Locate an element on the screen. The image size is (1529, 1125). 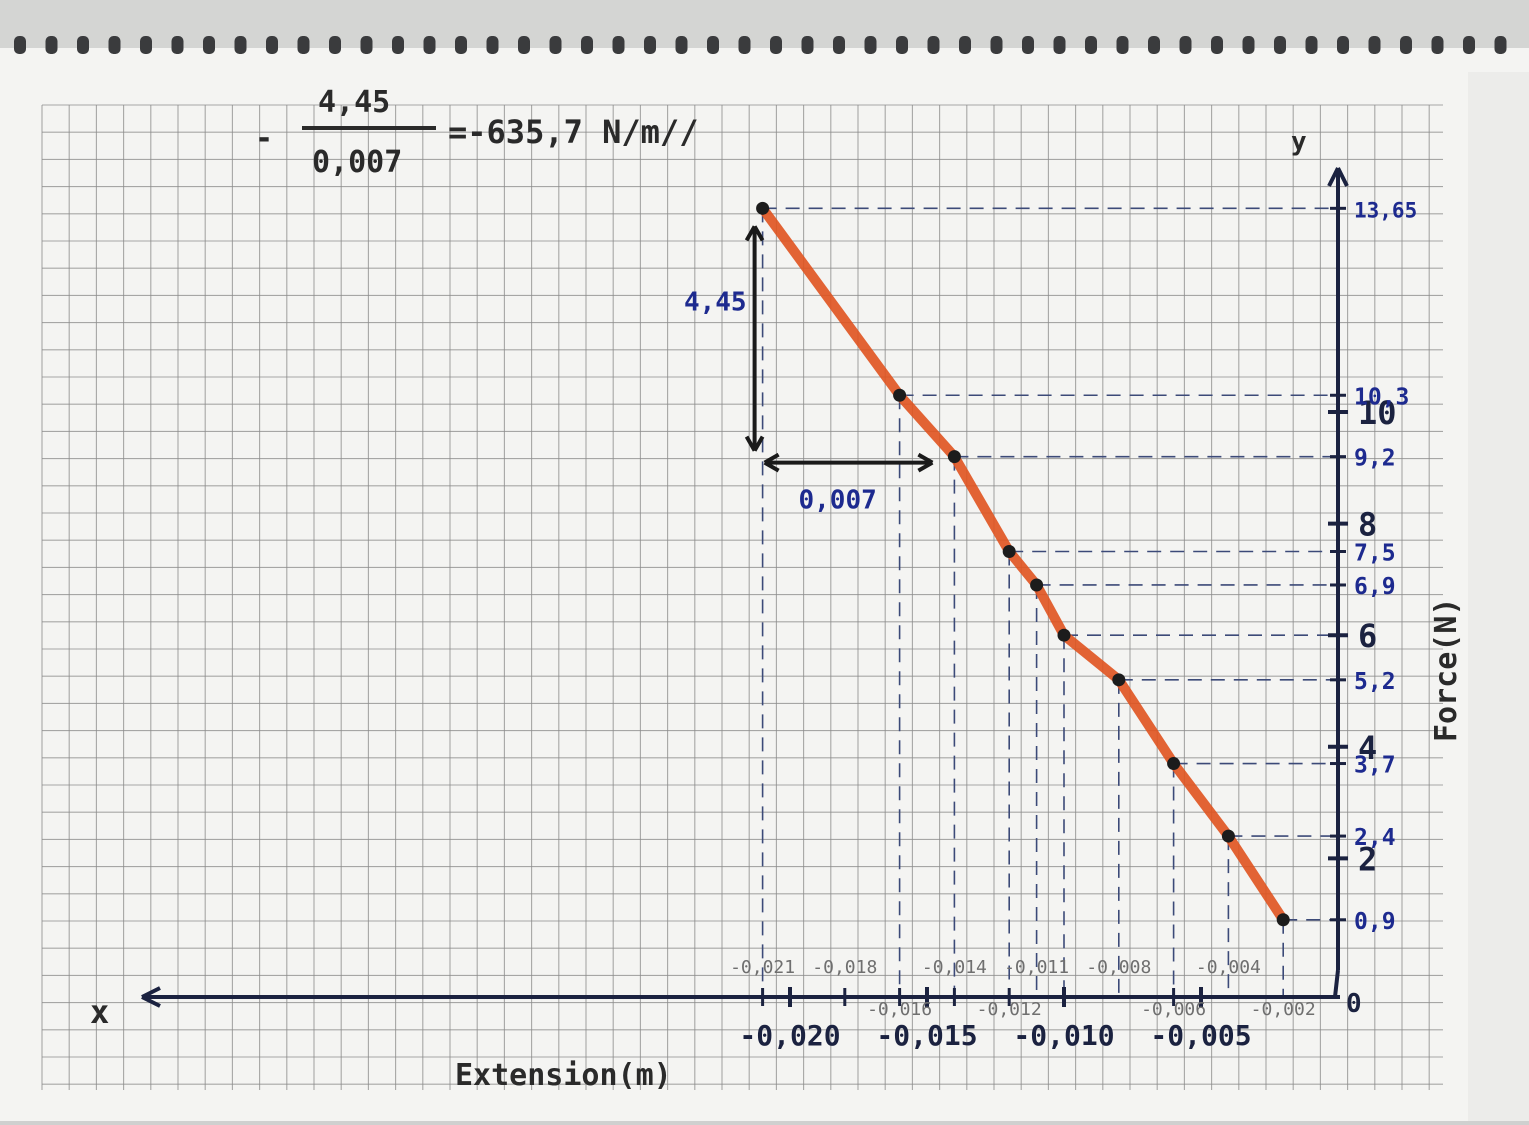
run-arrowheads is located at coordinates (848, 462).